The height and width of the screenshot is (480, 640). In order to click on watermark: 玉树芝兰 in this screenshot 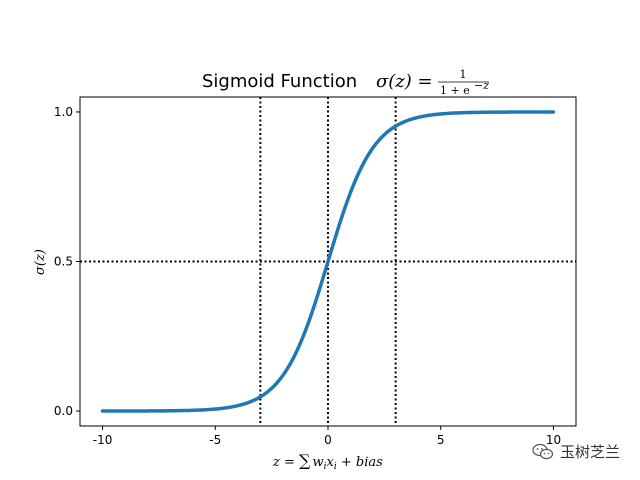, I will do `click(576, 451)`.